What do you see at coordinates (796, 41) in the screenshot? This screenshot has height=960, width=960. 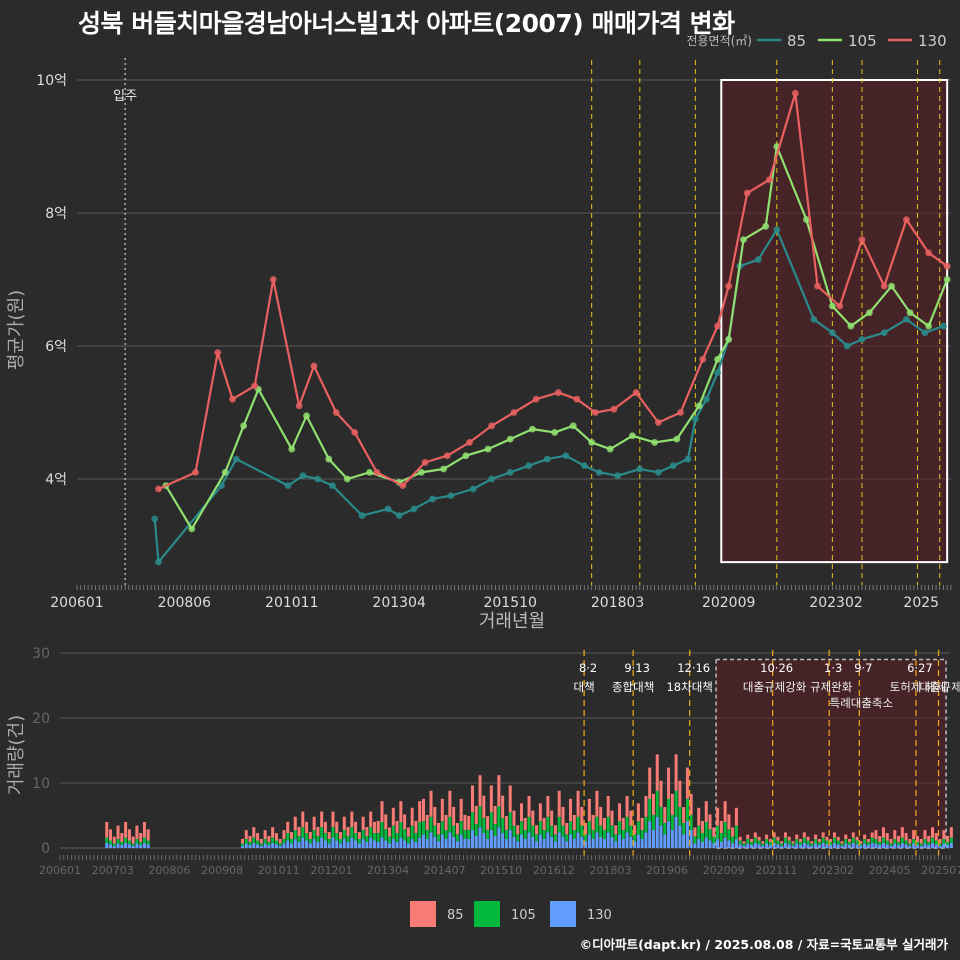 I see `legend-label-85: 85` at bounding box center [796, 41].